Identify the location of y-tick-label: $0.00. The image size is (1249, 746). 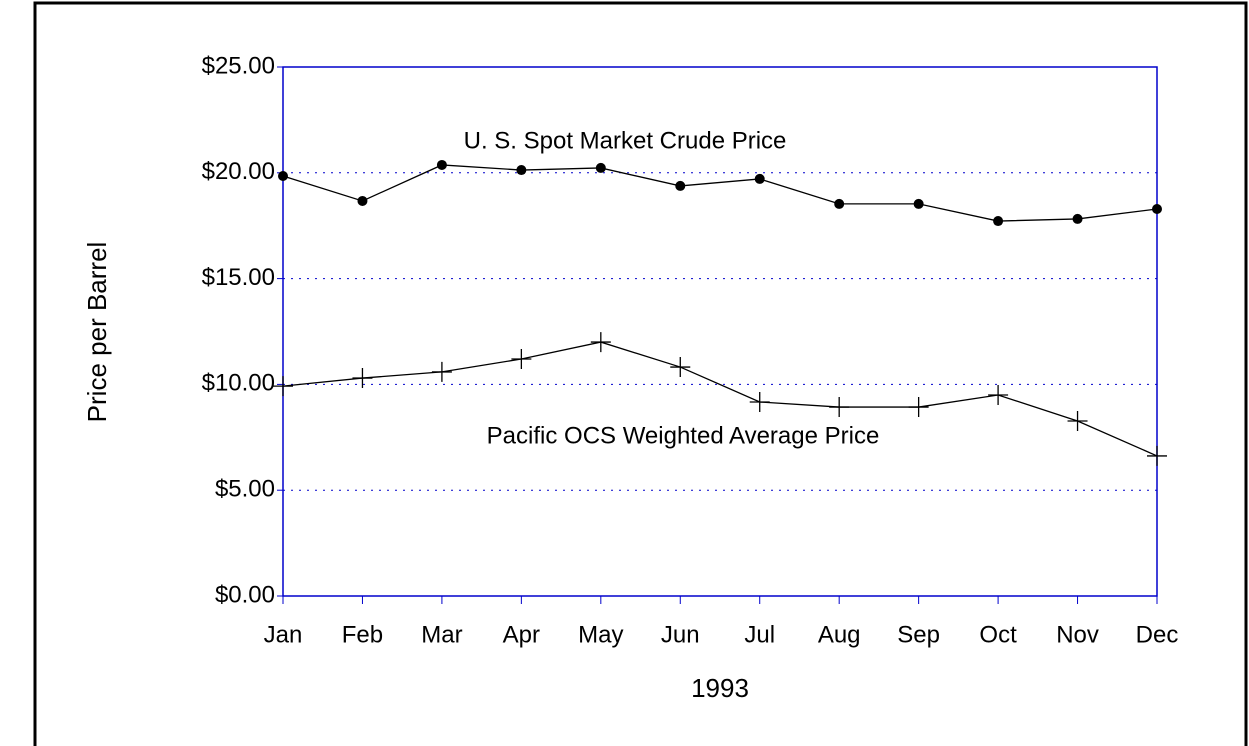
(245, 594).